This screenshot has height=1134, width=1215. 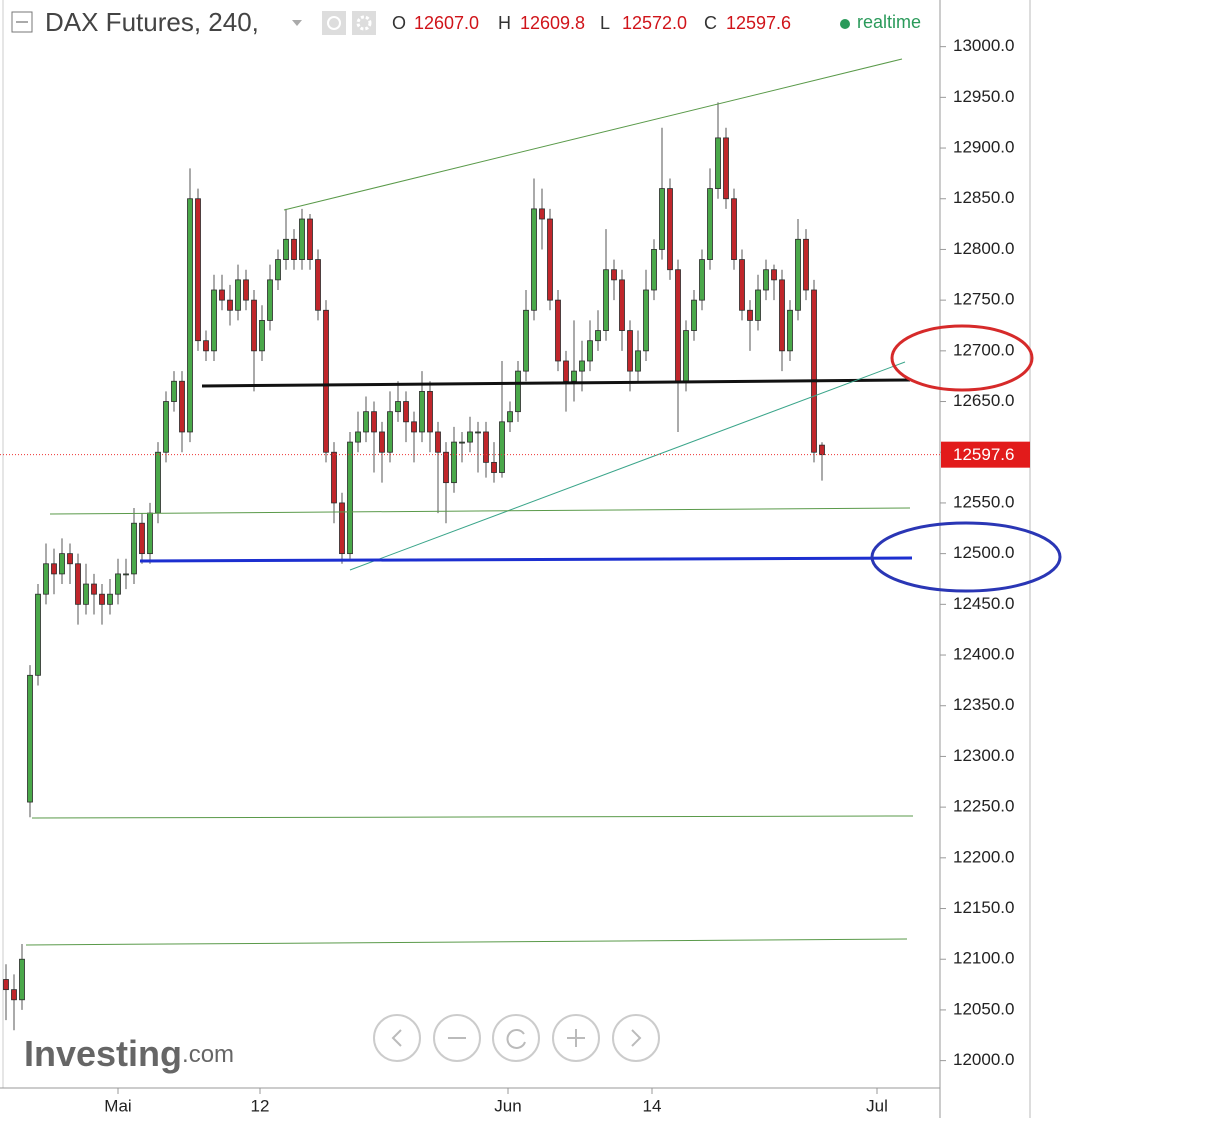 What do you see at coordinates (117, 1105) in the screenshot?
I see `x-tick-label: Mai` at bounding box center [117, 1105].